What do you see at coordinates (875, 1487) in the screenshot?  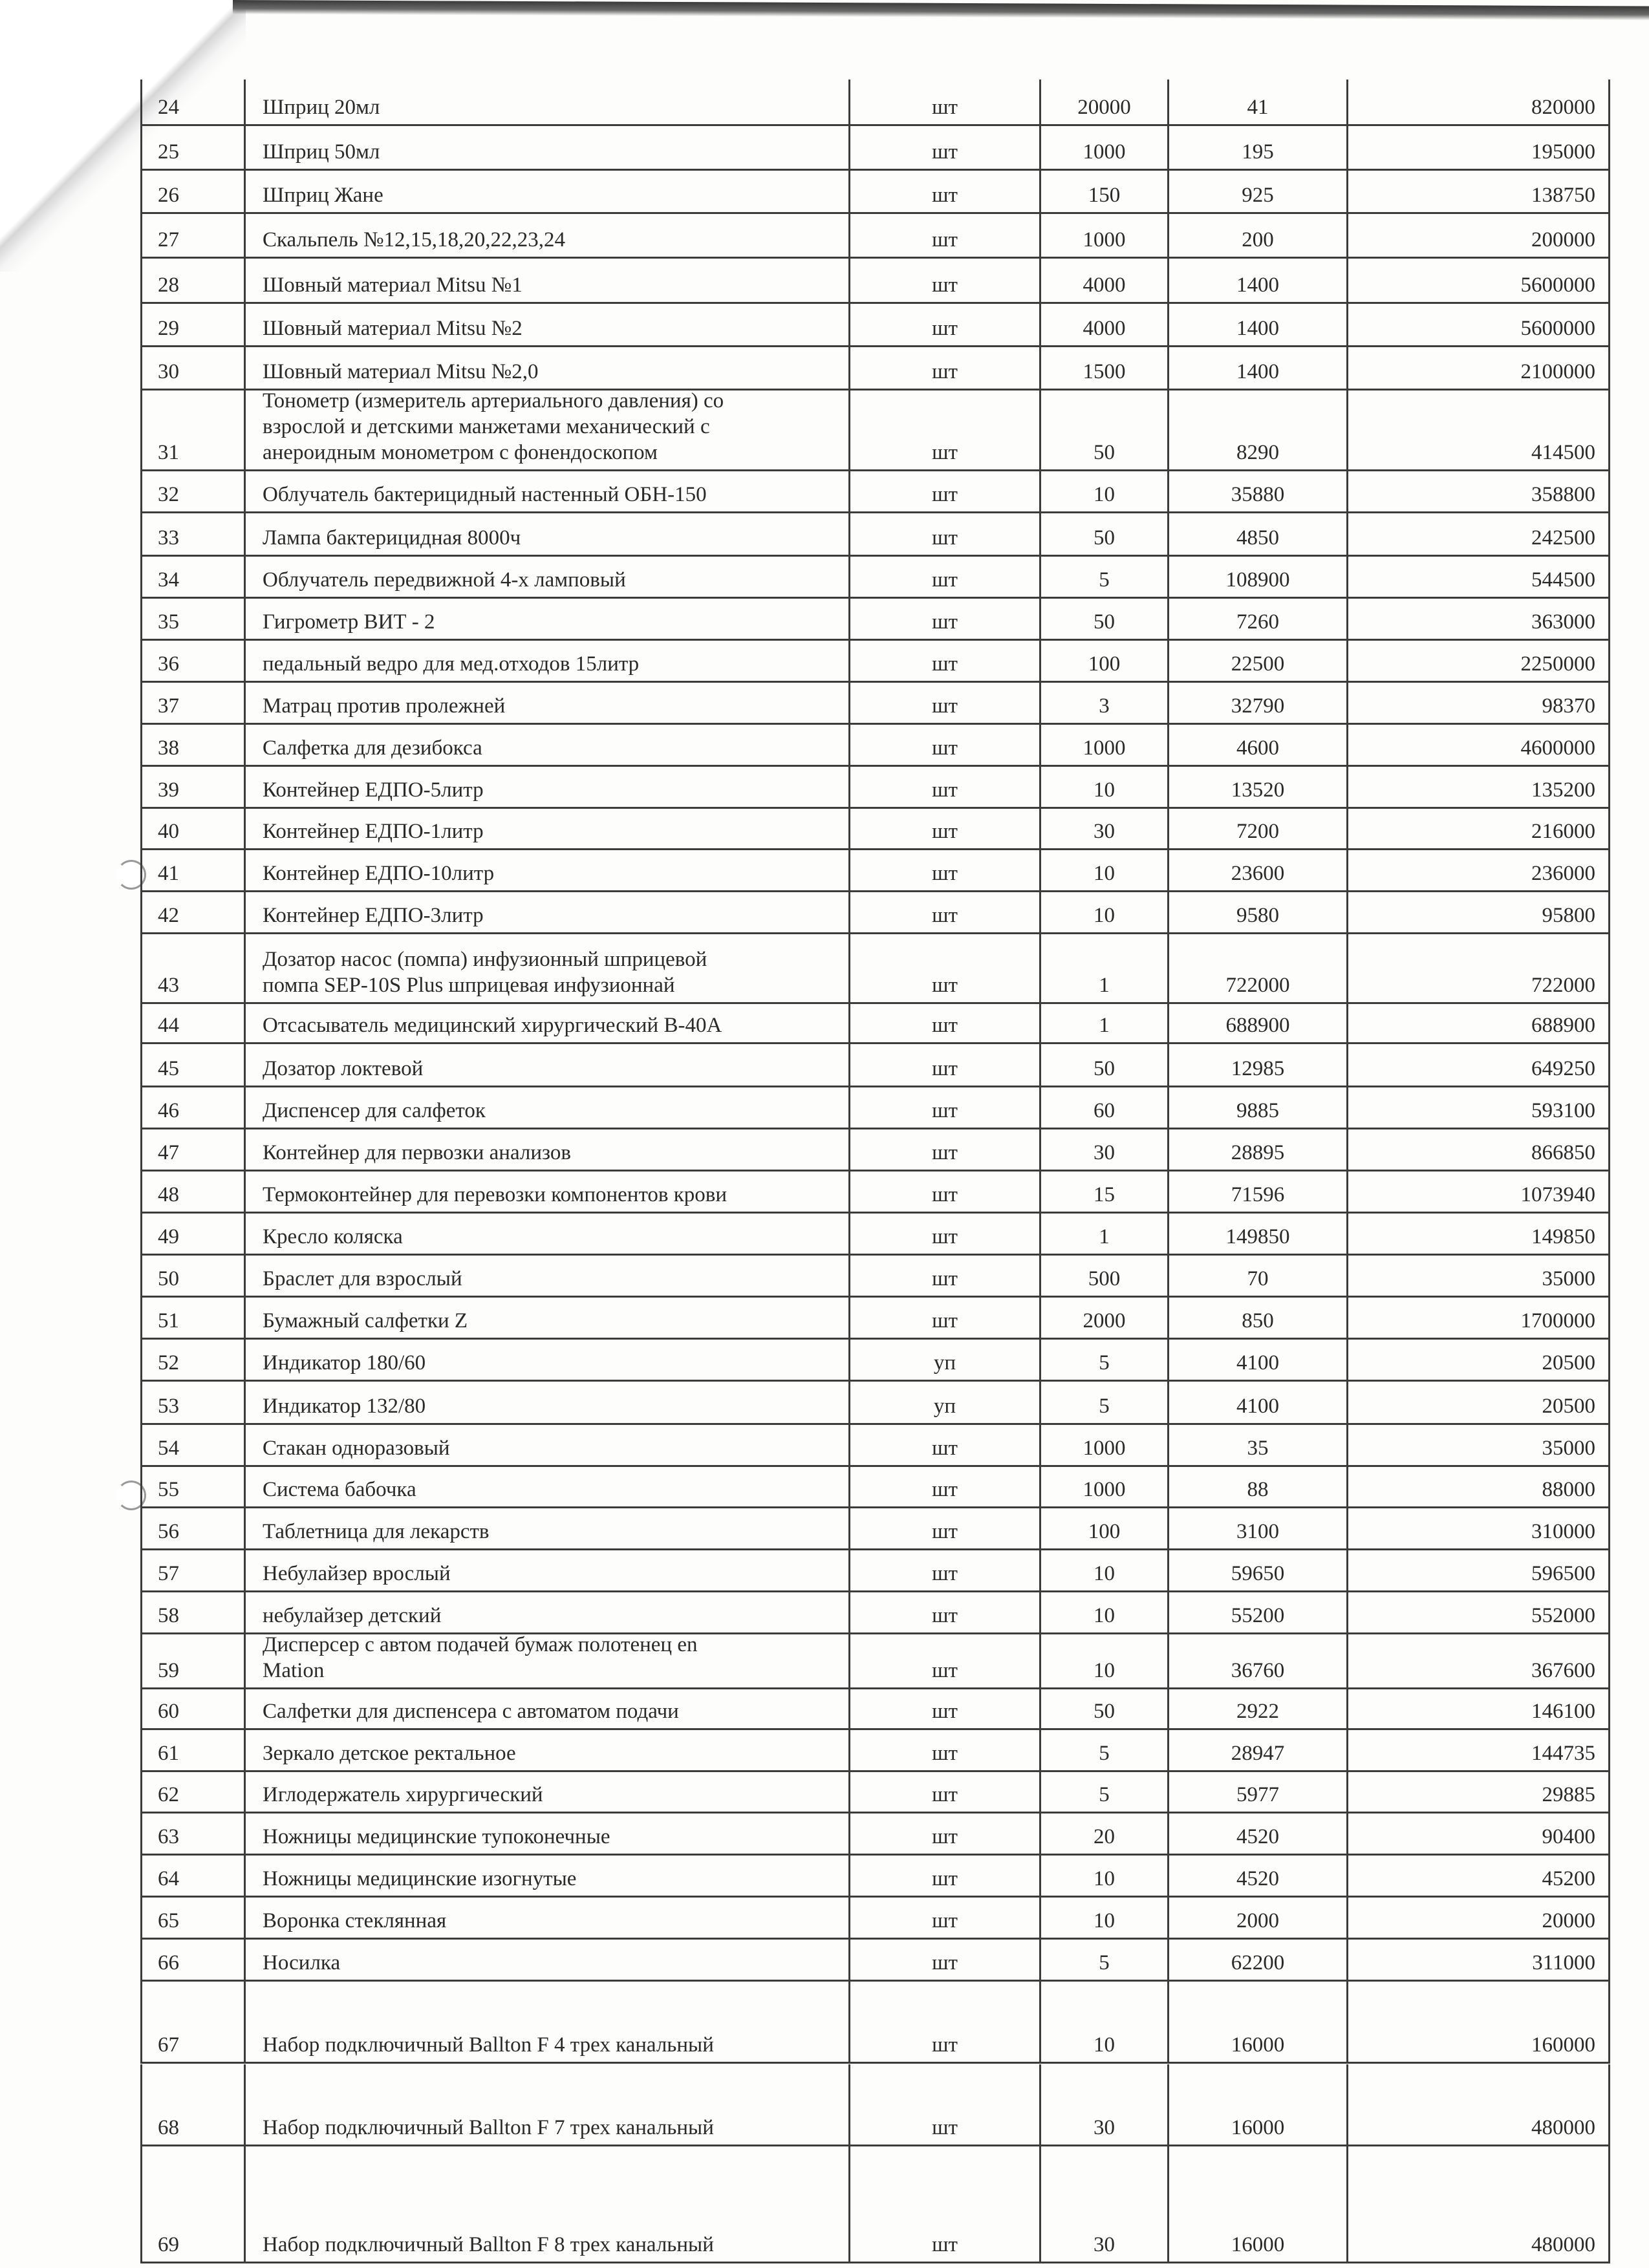 I see `table-row: 55 Система бабочка шт 1000 88 88000` at bounding box center [875, 1487].